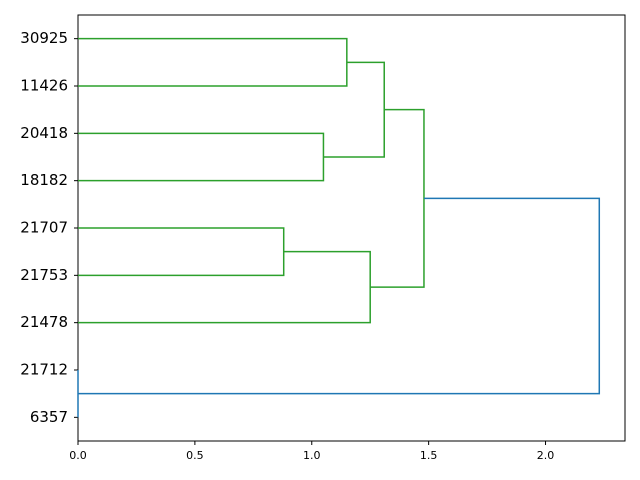 The height and width of the screenshot is (480, 640). Describe the element at coordinates (78, 455) in the screenshot. I see `x-tick-label: 0.0` at that location.